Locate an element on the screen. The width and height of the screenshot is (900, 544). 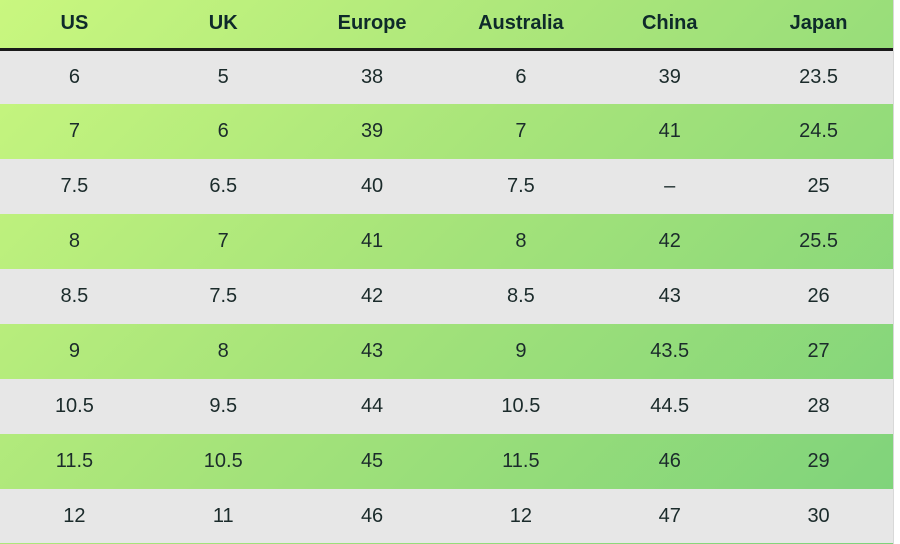
cell-australia: 8 is located at coordinates (521, 241).